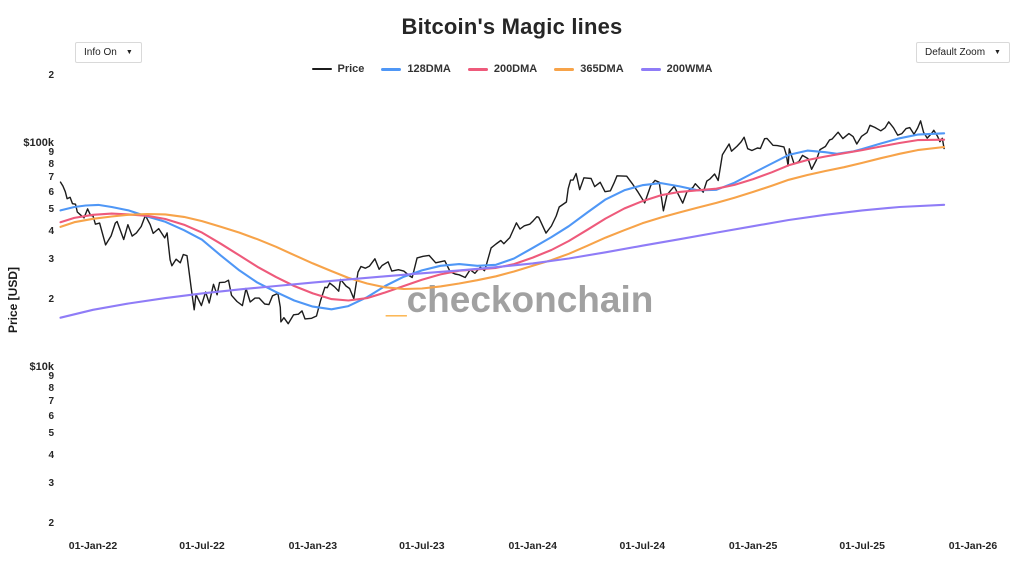 The width and height of the screenshot is (1024, 580). I want to click on x-tick-01-jan-26: 01-Jan-26, so click(973, 546).